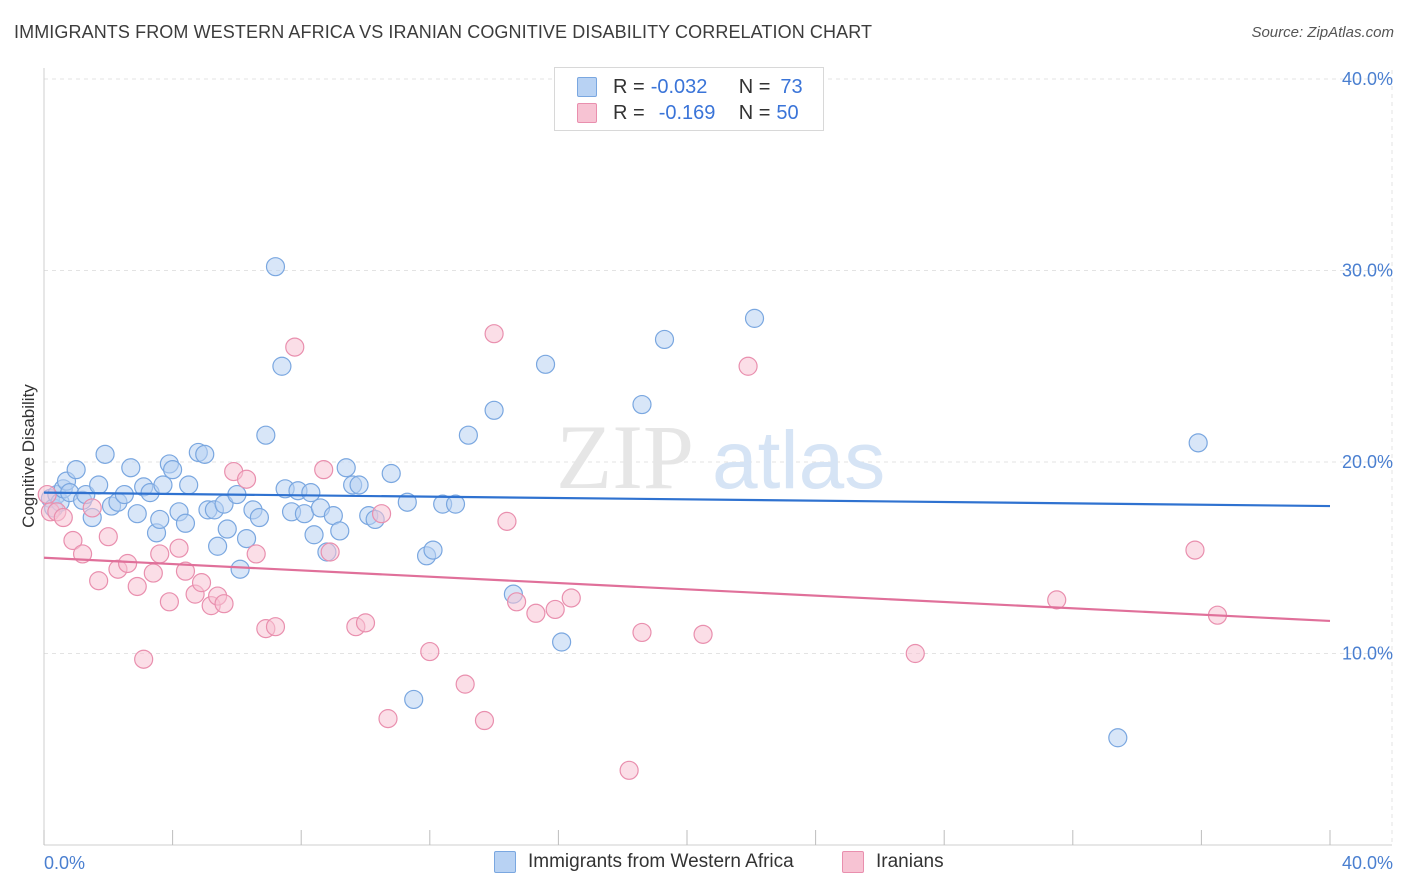 This screenshot has height=892, width=1406. What do you see at coordinates (1367, 654) in the screenshot?
I see `y-tick-label: 10.0%` at bounding box center [1367, 654].